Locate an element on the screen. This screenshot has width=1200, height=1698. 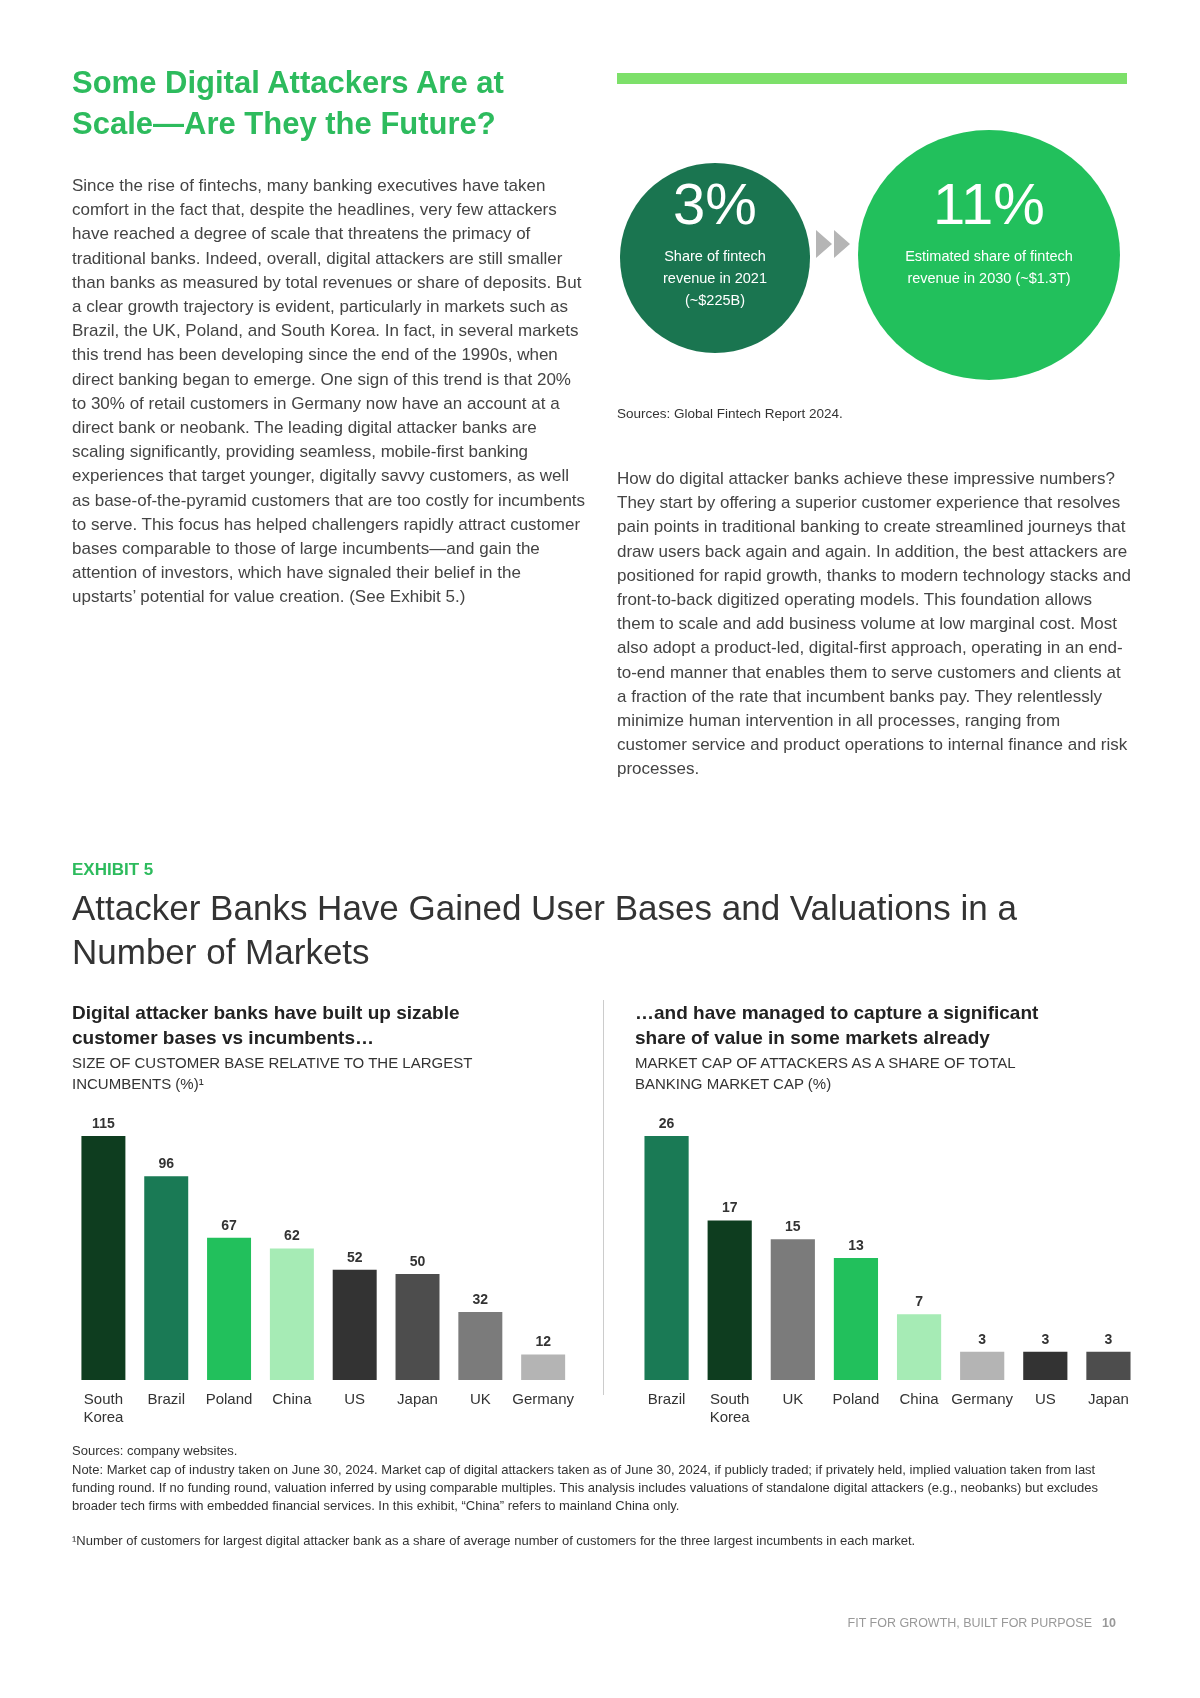
data-label: 96 is located at coordinates (166, 1163).